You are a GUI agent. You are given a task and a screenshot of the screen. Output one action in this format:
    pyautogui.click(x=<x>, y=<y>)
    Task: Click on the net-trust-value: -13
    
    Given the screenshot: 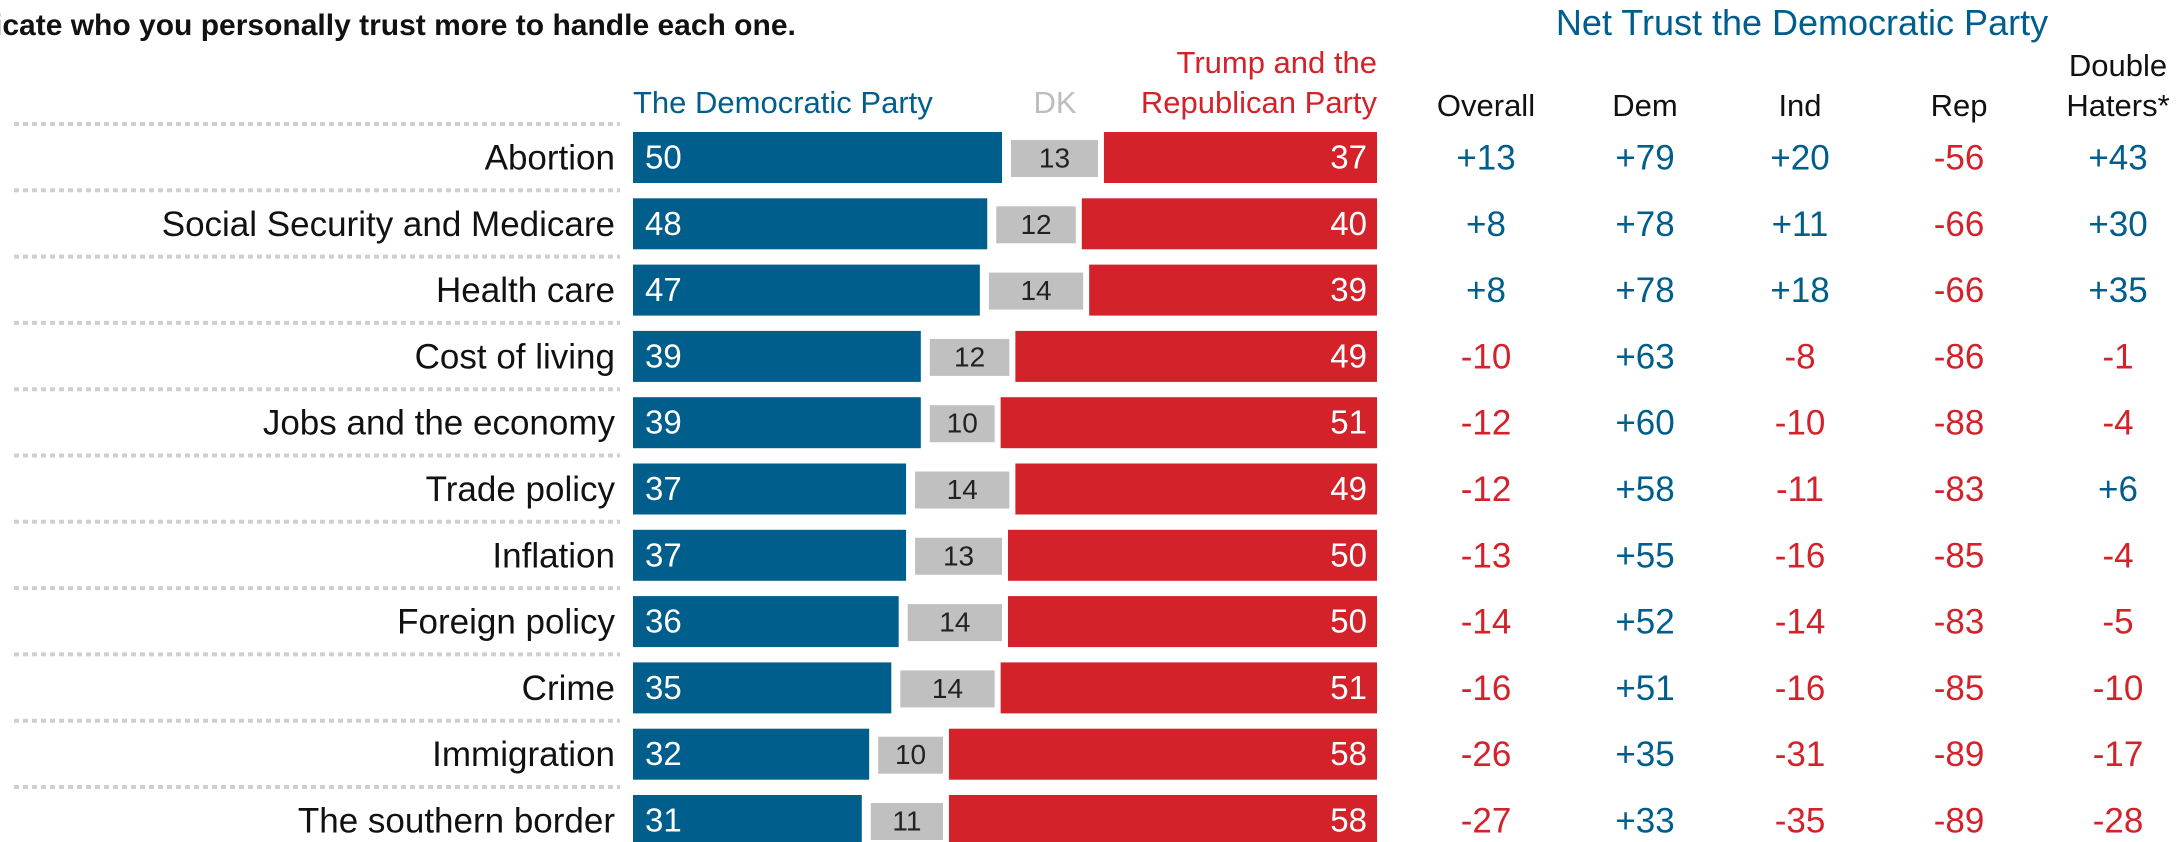 What is the action you would take?
    pyautogui.click(x=1486, y=555)
    